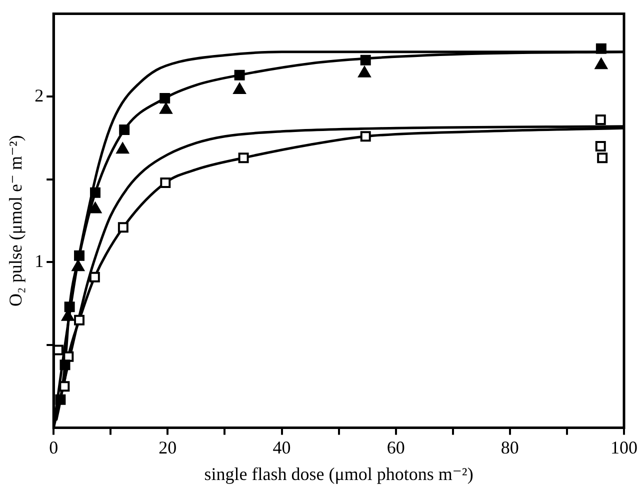 This screenshot has height=490, width=642. Describe the element at coordinates (395, 447) in the screenshot. I see `x-tick-label: 60` at that location.